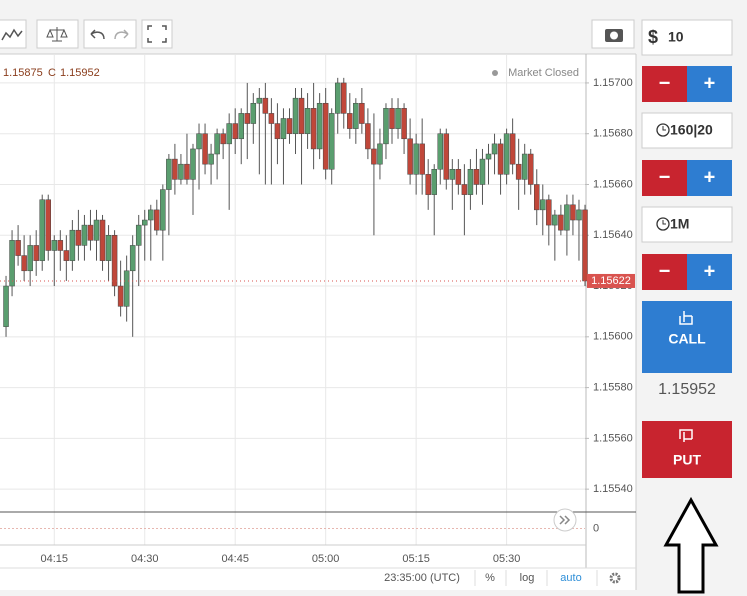 Image resolution: width=747 pixels, height=596 pixels. Describe the element at coordinates (495, 73) in the screenshot. I see `status-dot` at that location.